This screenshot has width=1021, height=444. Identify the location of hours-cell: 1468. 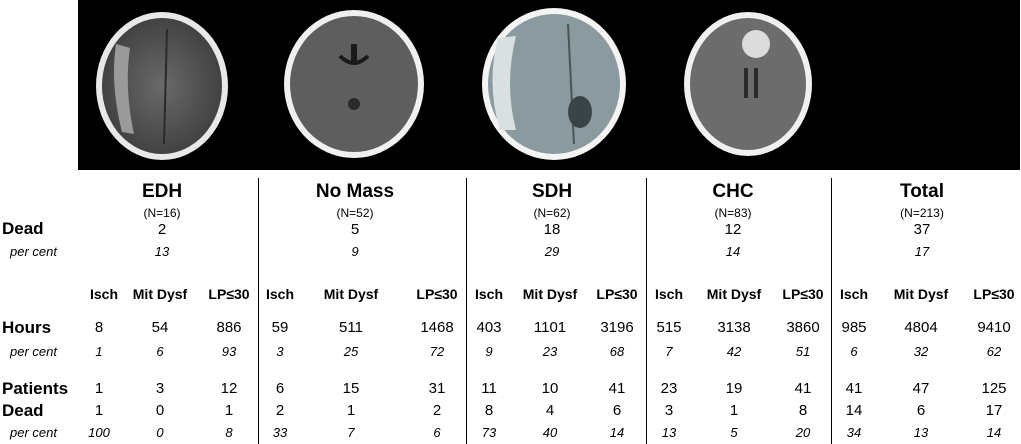
(437, 327).